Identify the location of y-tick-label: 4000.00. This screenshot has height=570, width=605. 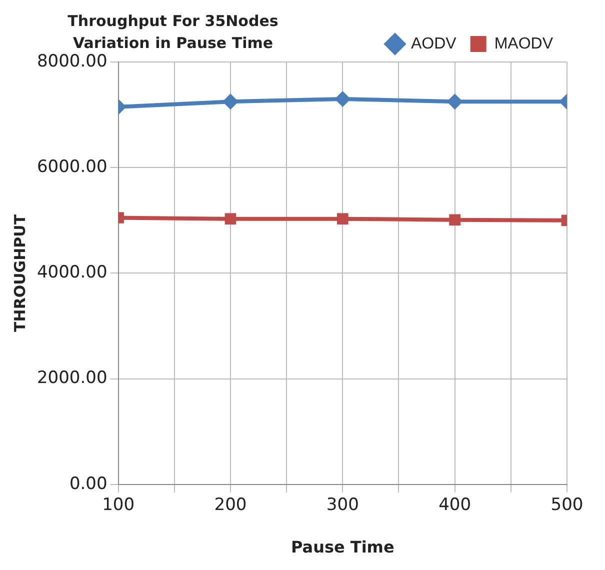
(72, 272).